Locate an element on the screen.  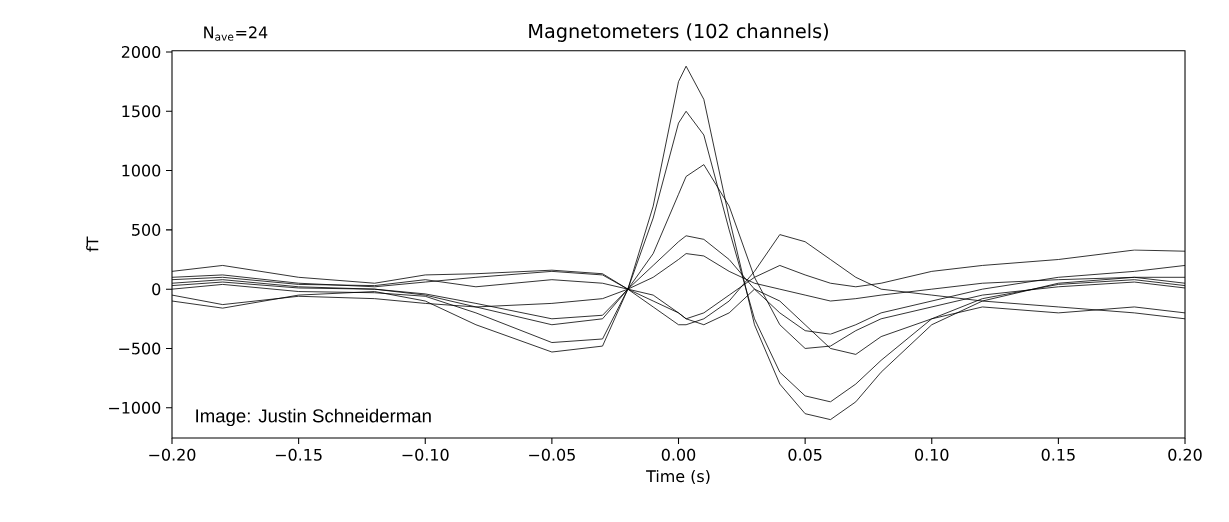
x-tick-label: −0.10 is located at coordinates (425, 454).